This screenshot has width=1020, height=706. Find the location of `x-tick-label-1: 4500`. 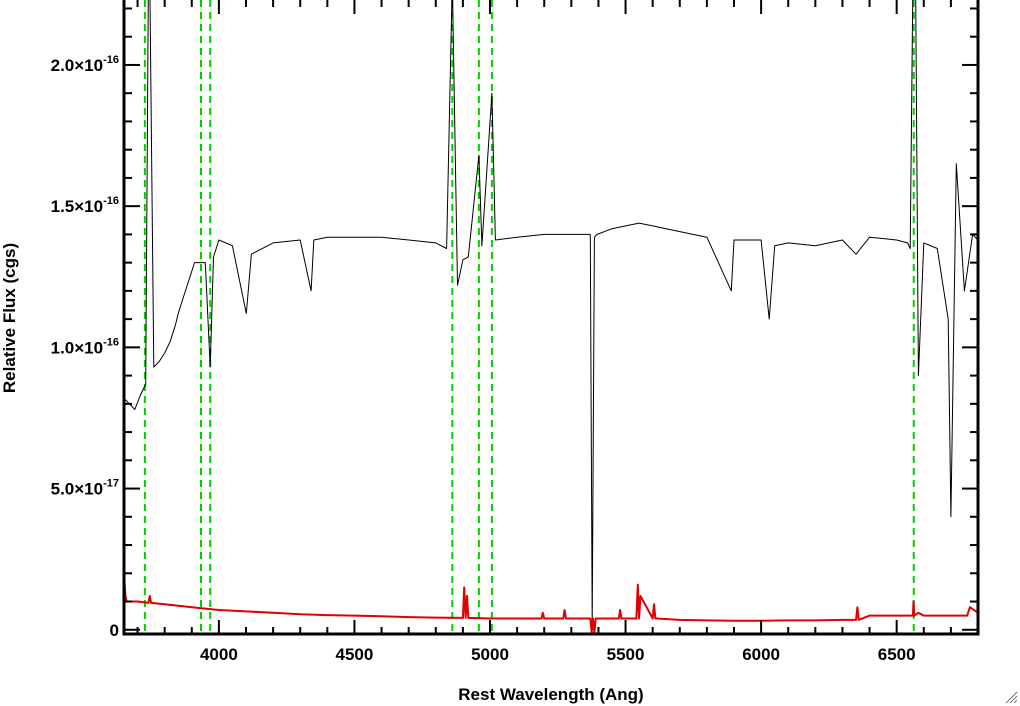

x-tick-label-1: 4500 is located at coordinates (355, 654).